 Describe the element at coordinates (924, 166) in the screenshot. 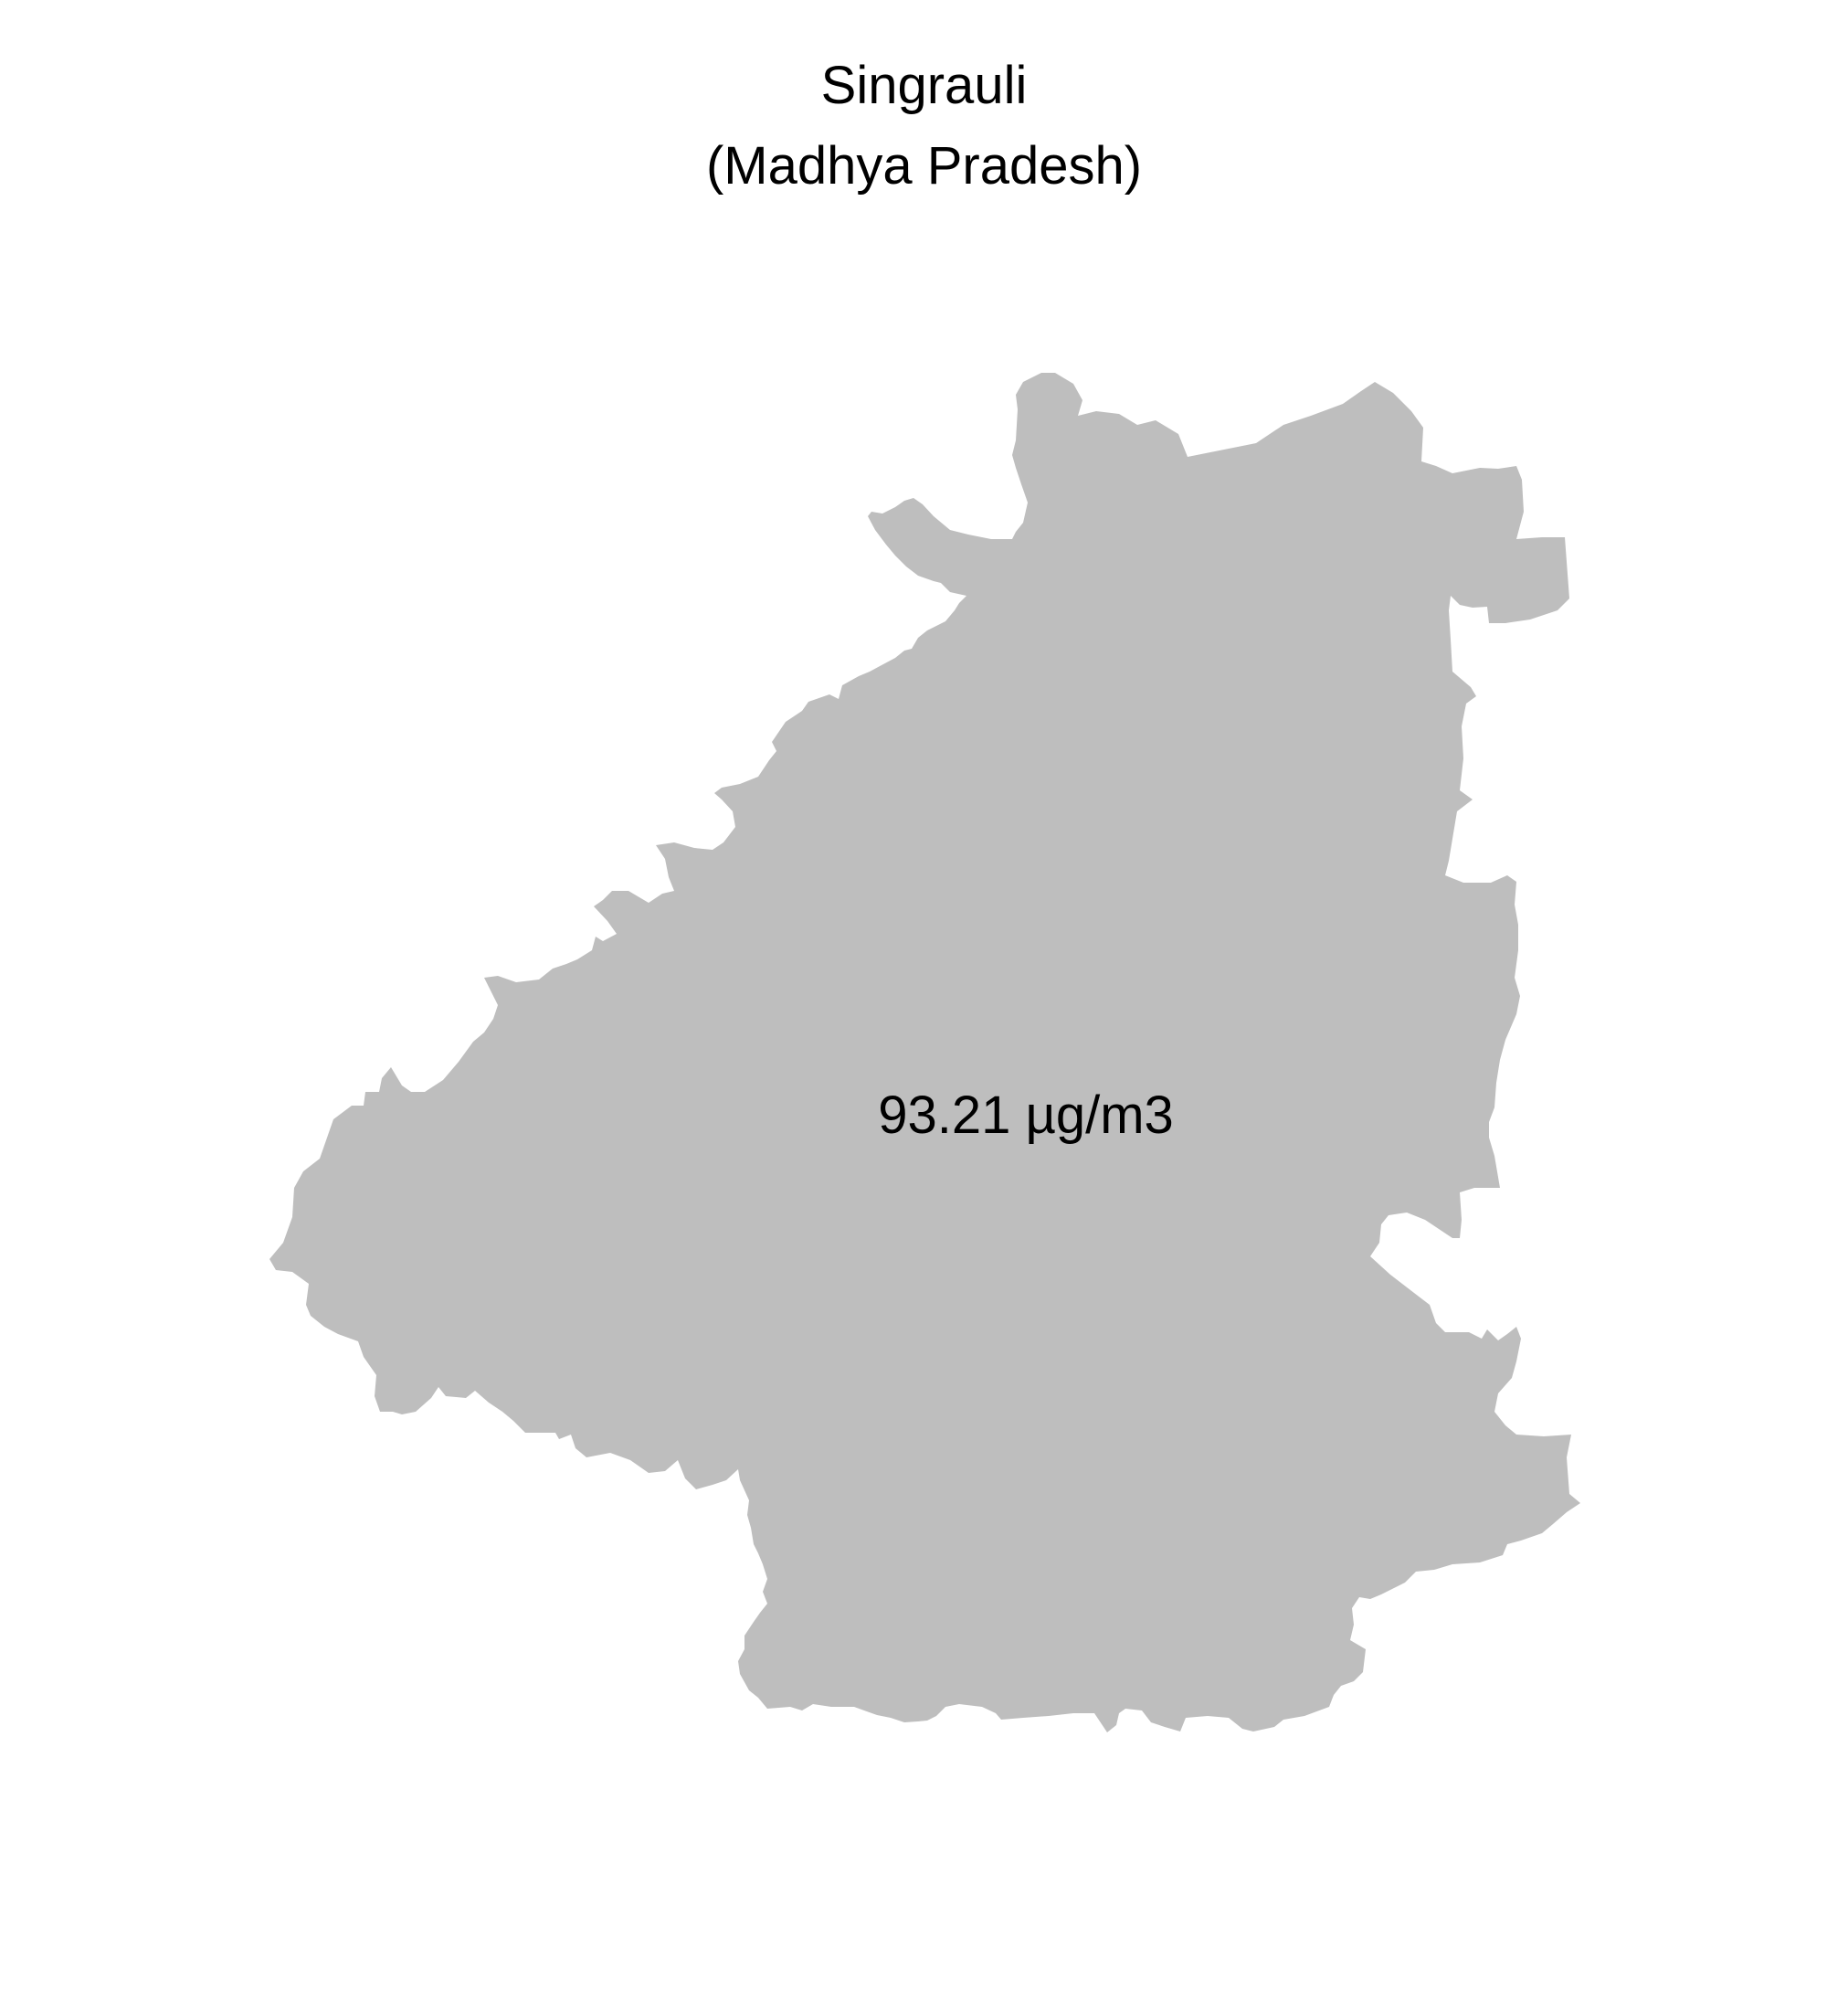

I see `state-name: (Madhya Pradesh)` at that location.